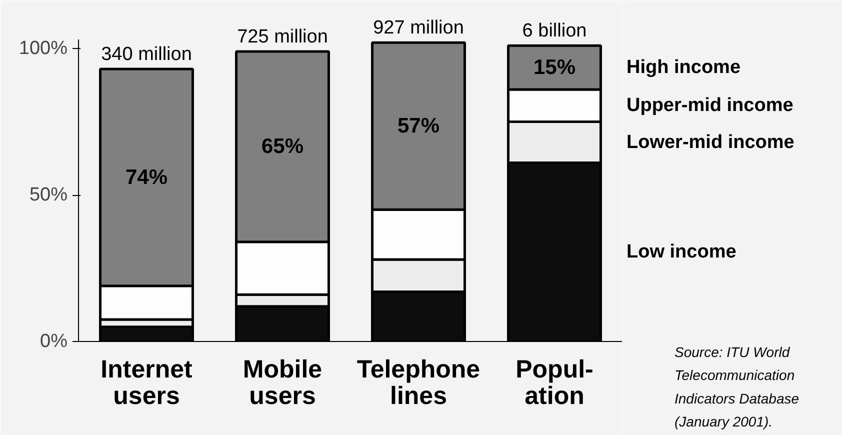 This screenshot has height=435, width=842. I want to click on source-note: Source: ITU World Telecommunication Indicators Database (January 2001)., so click(737, 387).